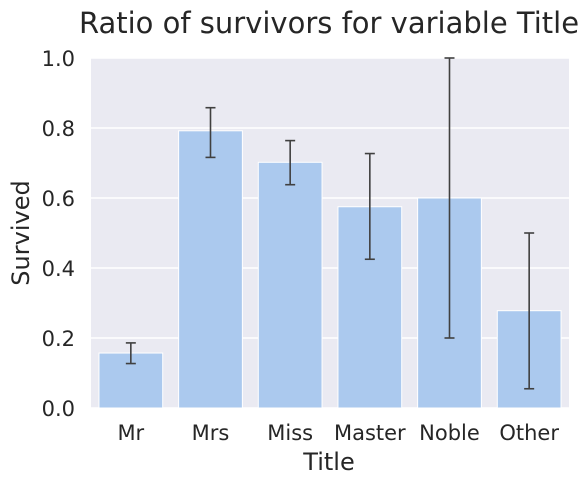 This screenshot has height=486, width=585. What do you see at coordinates (58, 339) in the screenshot?
I see `y-tick-label: 0.2` at bounding box center [58, 339].